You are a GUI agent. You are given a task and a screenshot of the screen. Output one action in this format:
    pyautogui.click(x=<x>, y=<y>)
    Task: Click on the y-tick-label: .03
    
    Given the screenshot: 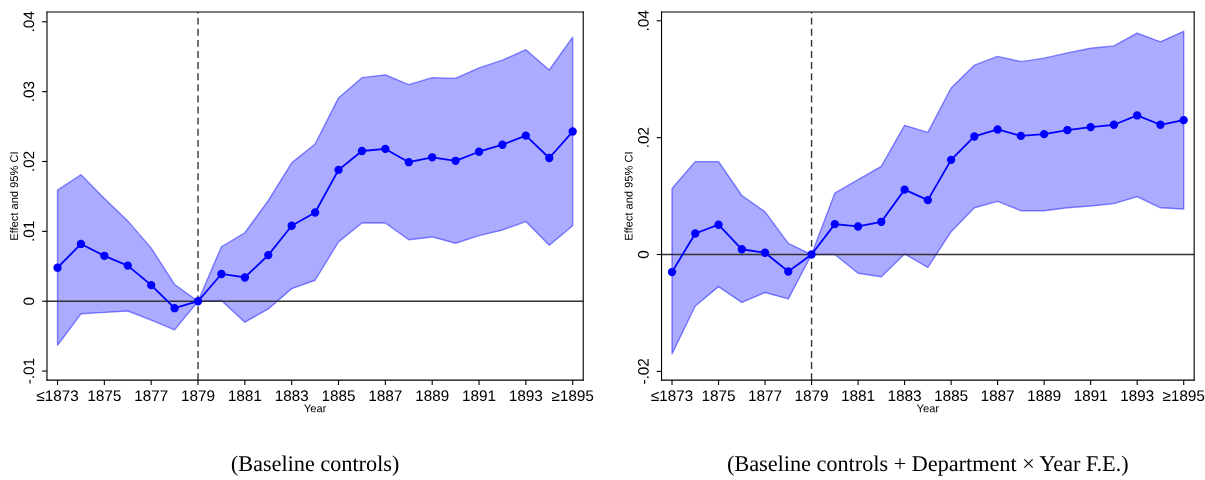 What is the action you would take?
    pyautogui.click(x=29, y=91)
    